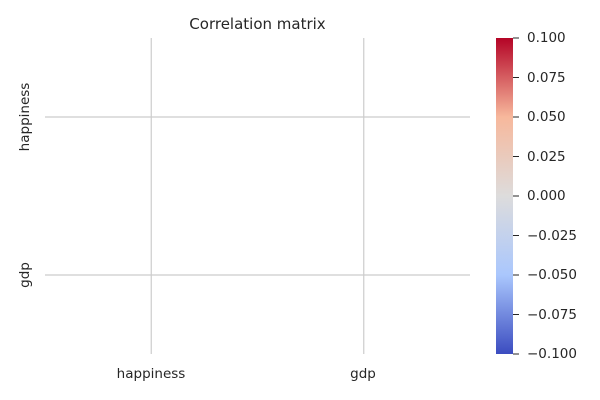  I want to click on colorbar-gradient, so click(504, 196).